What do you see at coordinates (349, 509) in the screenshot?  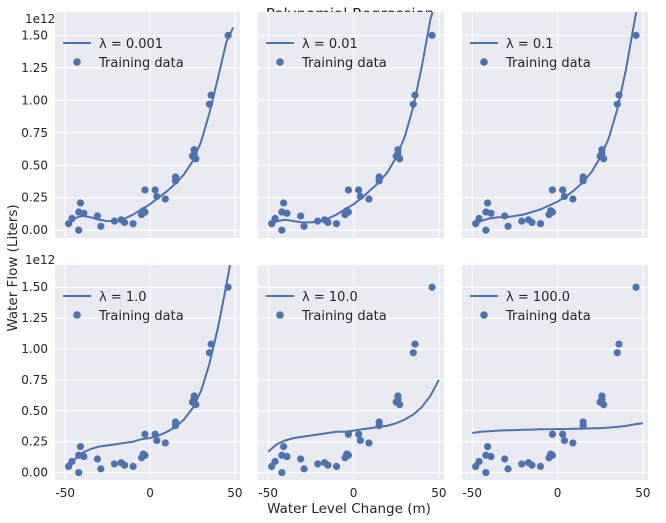 I see `x-axis-title: Water Level Change (m)` at bounding box center [349, 509].